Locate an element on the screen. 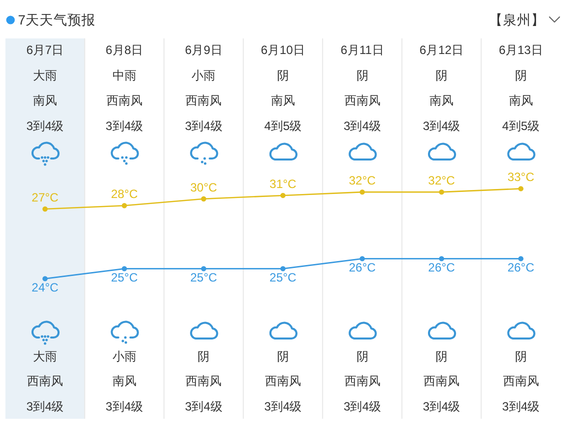 The image size is (573, 429). x-tick-label: 6月11日 is located at coordinates (362, 50).